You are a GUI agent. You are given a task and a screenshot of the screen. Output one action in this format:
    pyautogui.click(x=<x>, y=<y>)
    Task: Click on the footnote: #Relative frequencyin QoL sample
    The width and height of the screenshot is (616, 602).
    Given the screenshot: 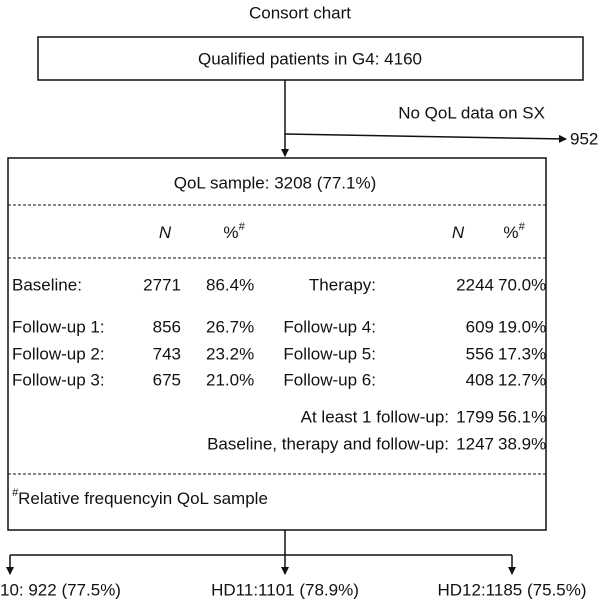 What is the action you would take?
    pyautogui.click(x=140, y=498)
    